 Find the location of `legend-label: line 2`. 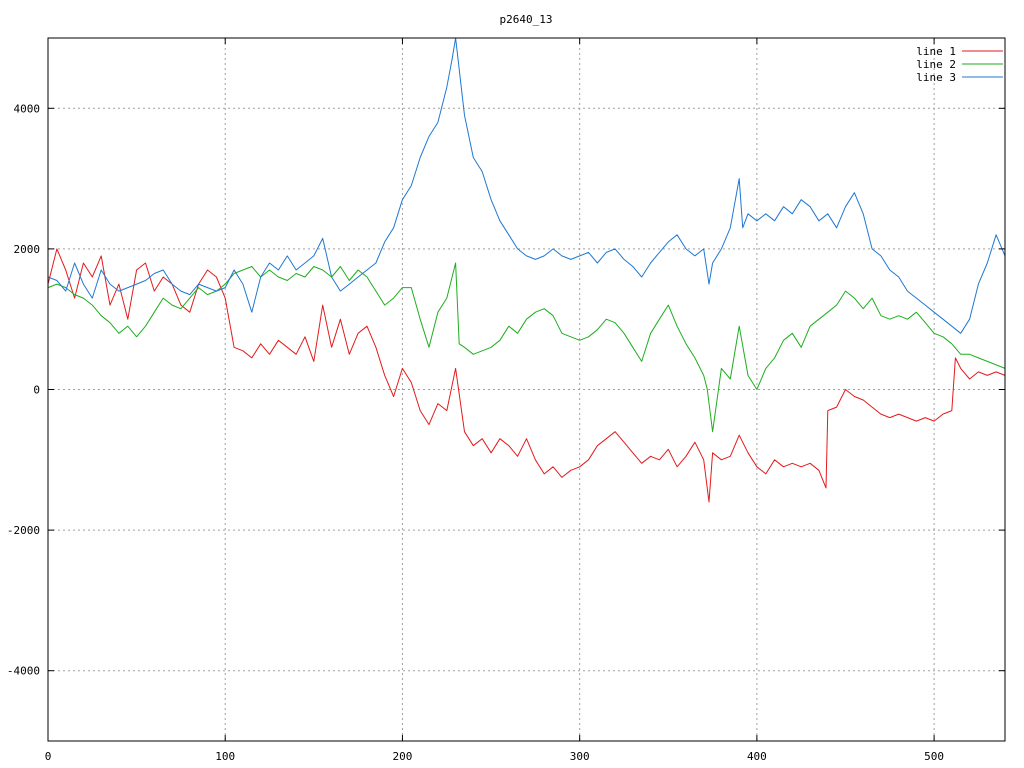

legend-label: line 2 is located at coordinates (936, 64).